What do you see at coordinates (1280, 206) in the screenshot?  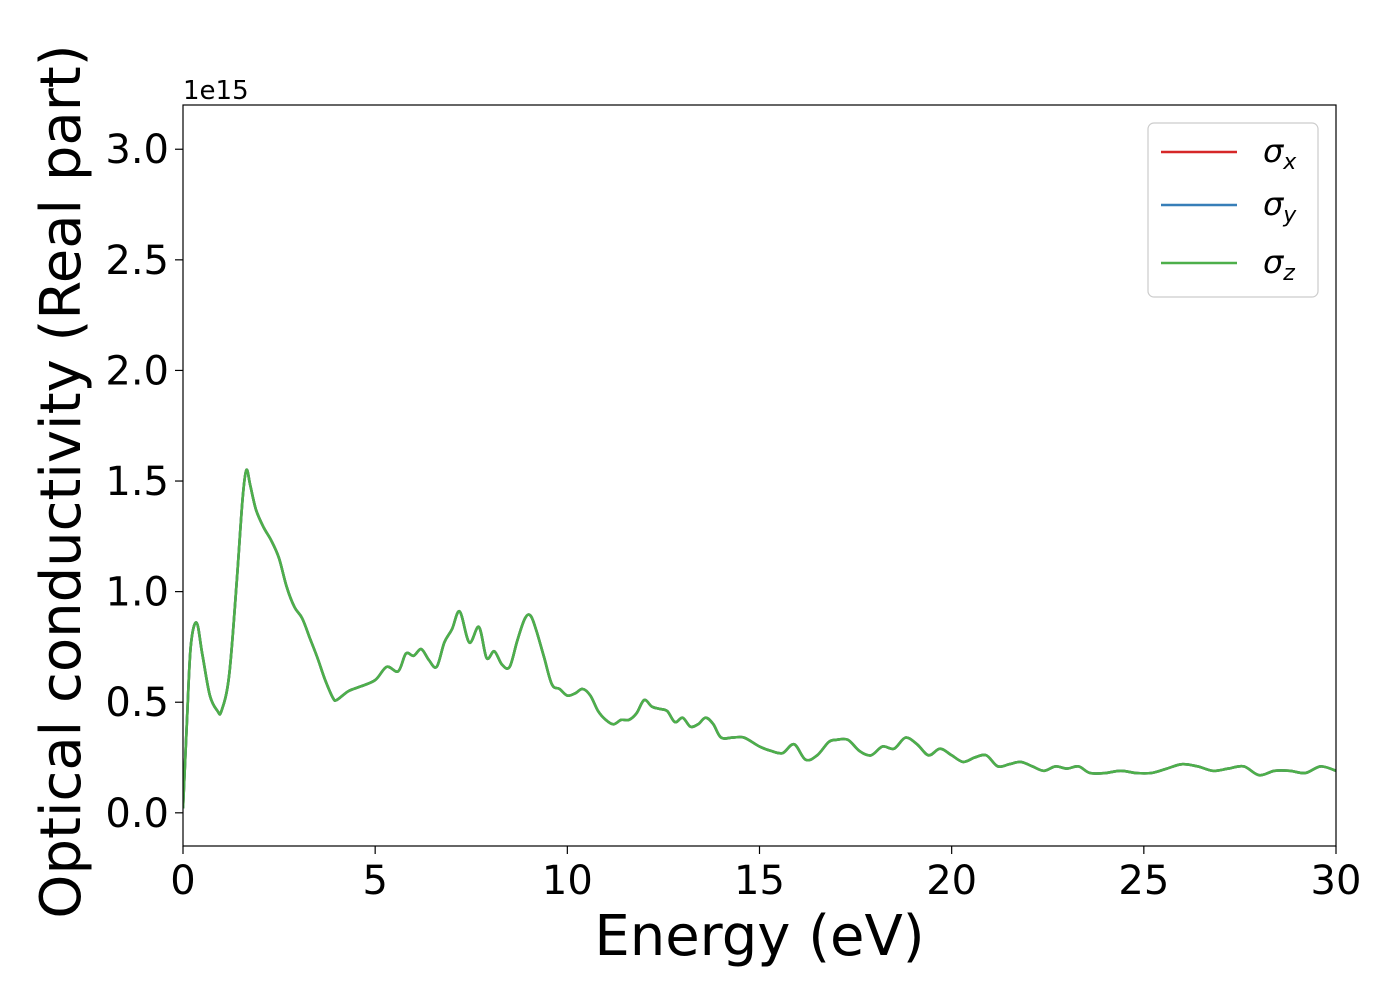 I see `legend-label: σy` at bounding box center [1280, 206].